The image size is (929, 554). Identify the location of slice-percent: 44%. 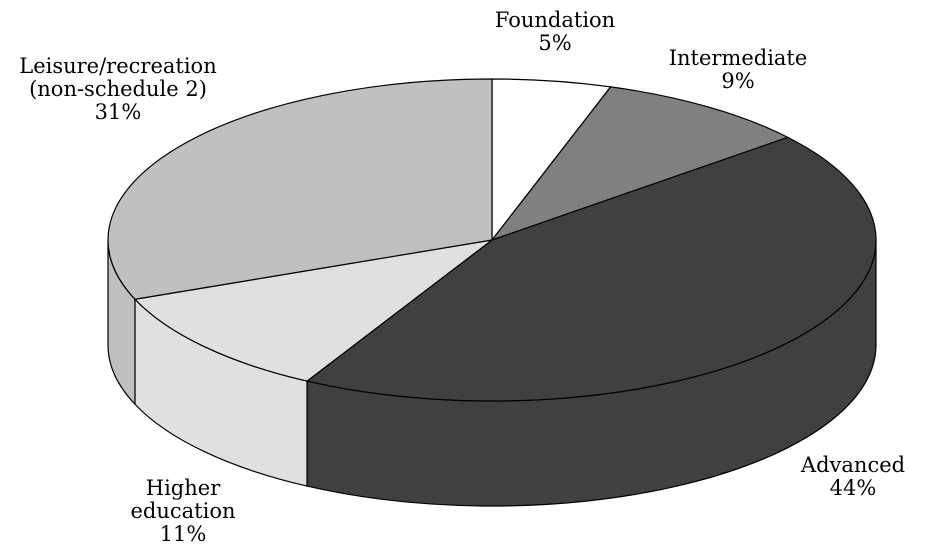
(853, 488).